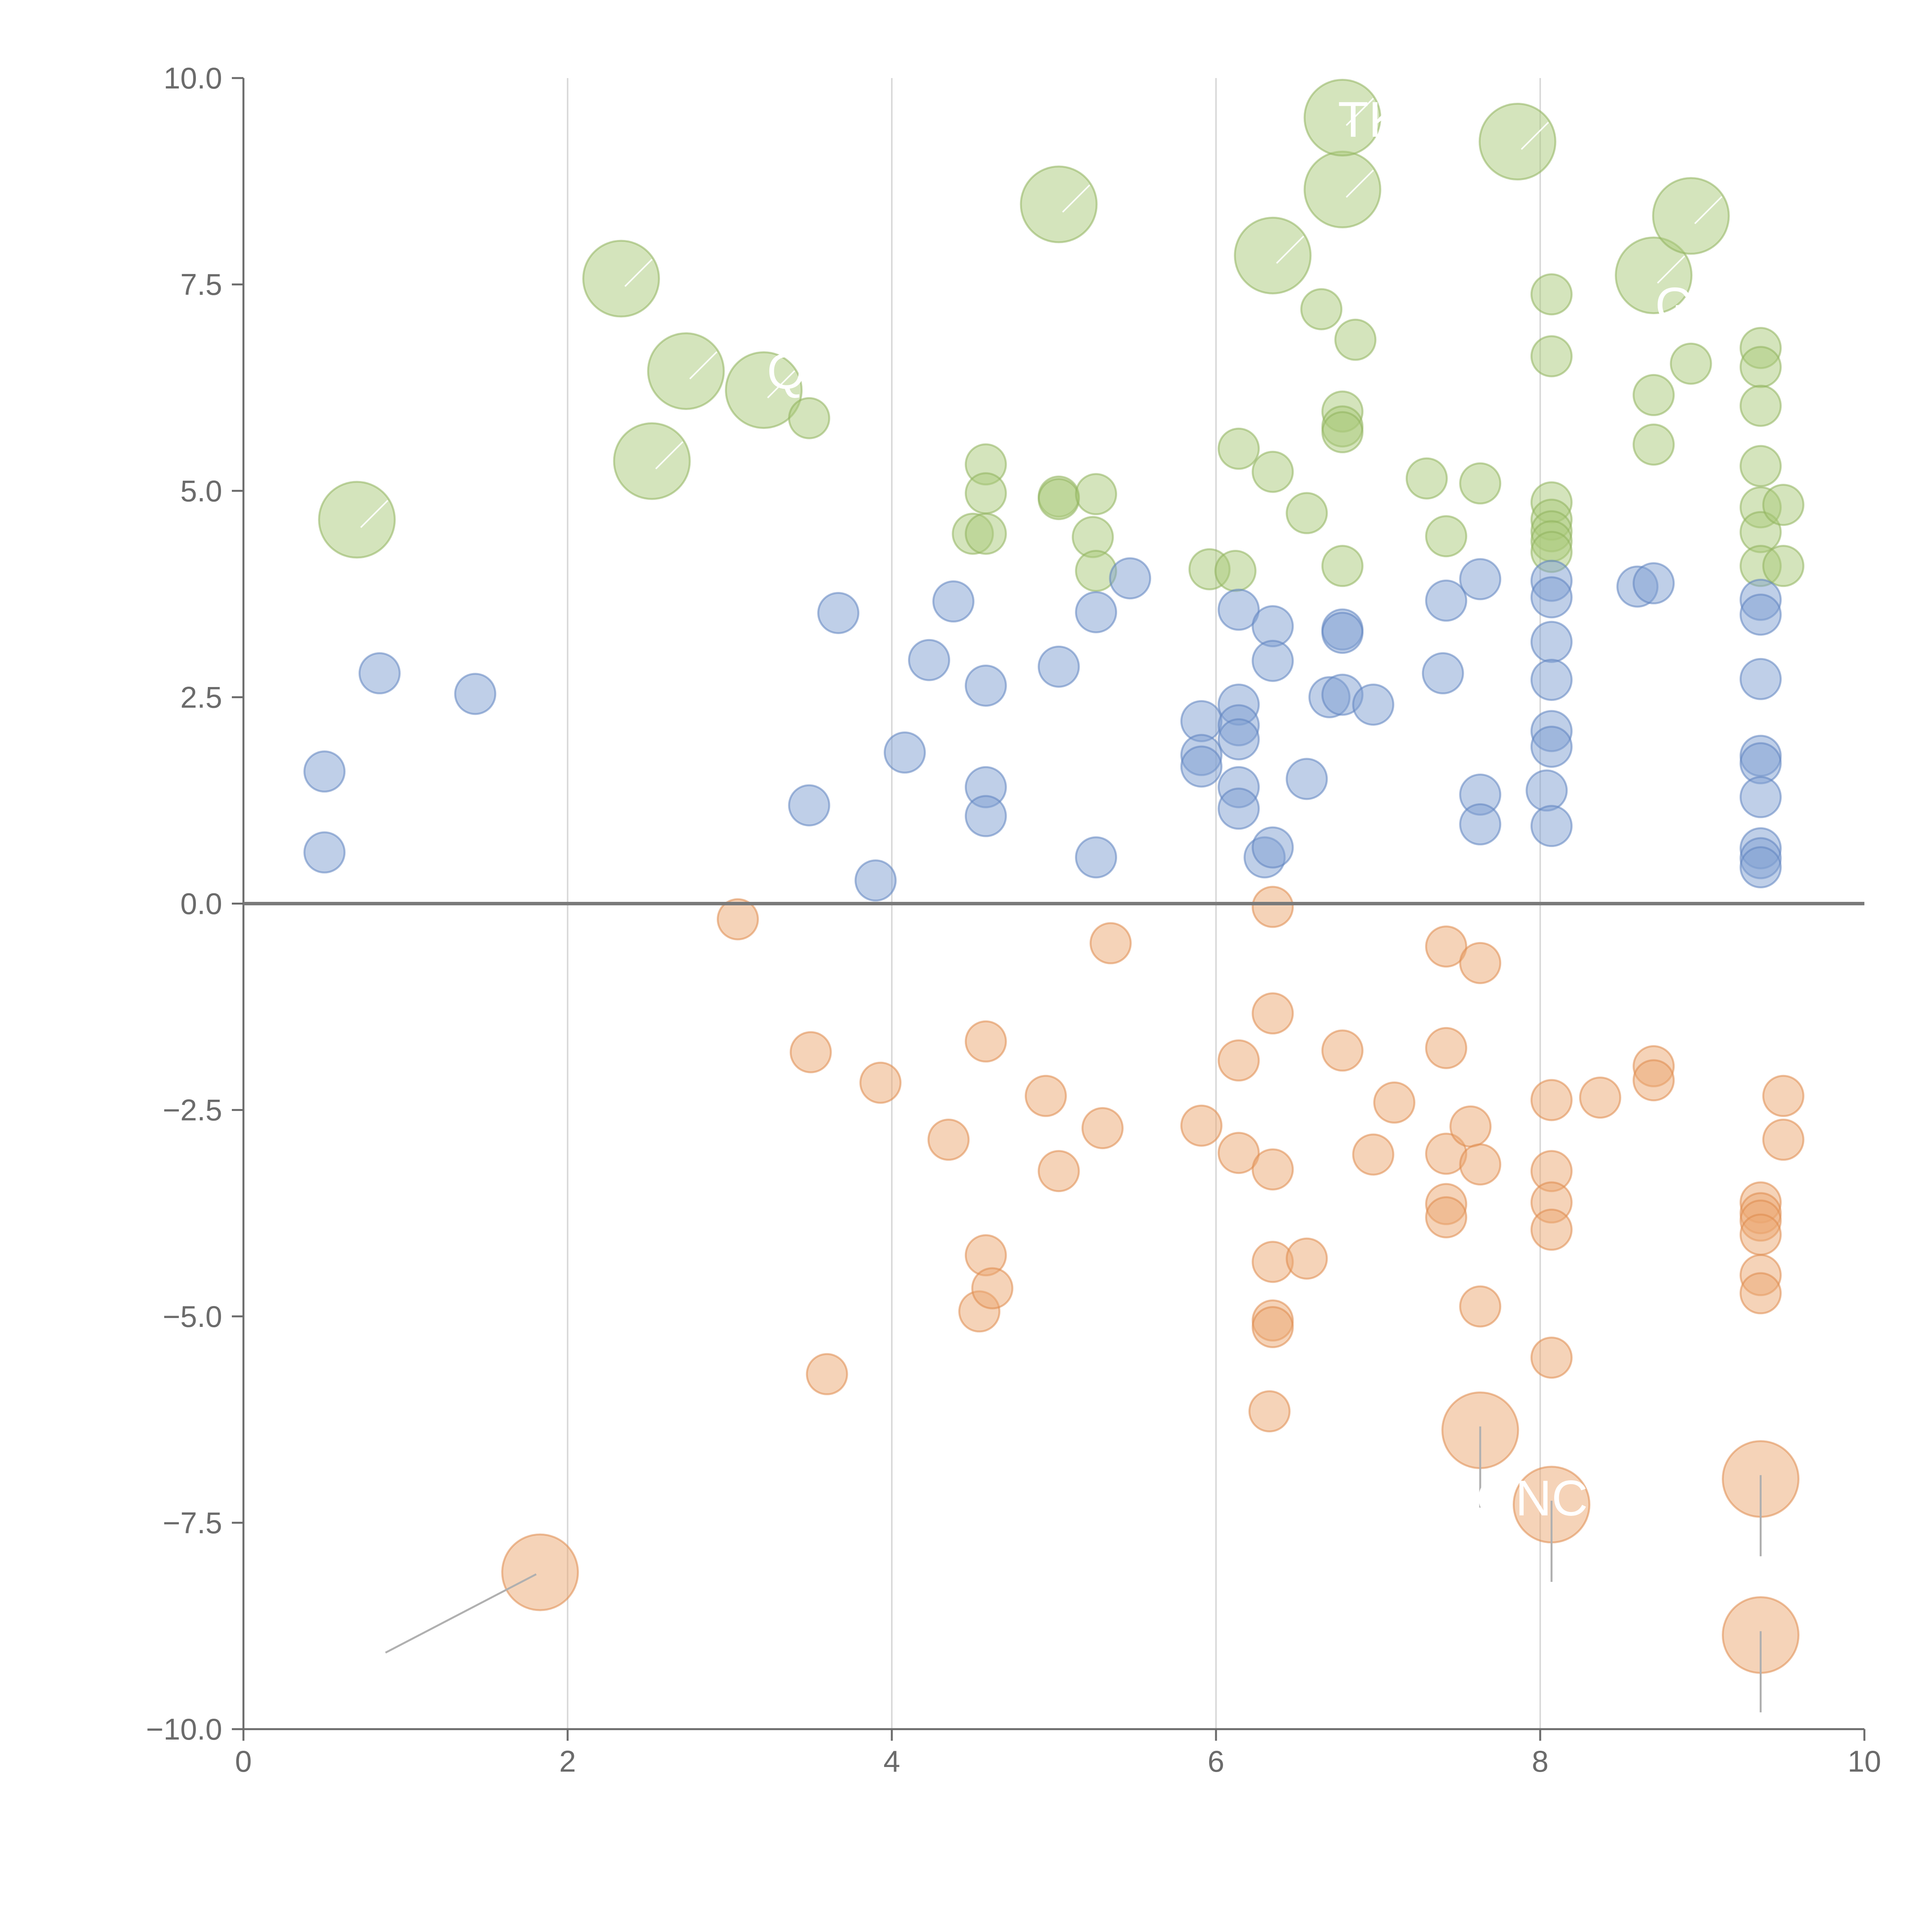 The width and height of the screenshot is (1932, 1932). Describe the element at coordinates (567, 1761) in the screenshot. I see `x-tick-label: 2` at that location.